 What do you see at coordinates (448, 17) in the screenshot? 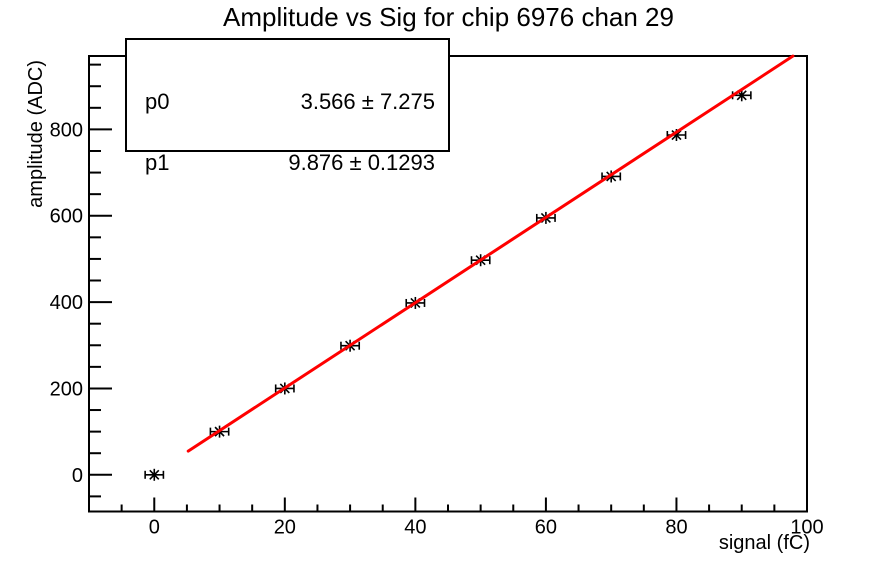
I see `plot-title: Amplitude vs Sig for chip 6976 chan 29` at bounding box center [448, 17].